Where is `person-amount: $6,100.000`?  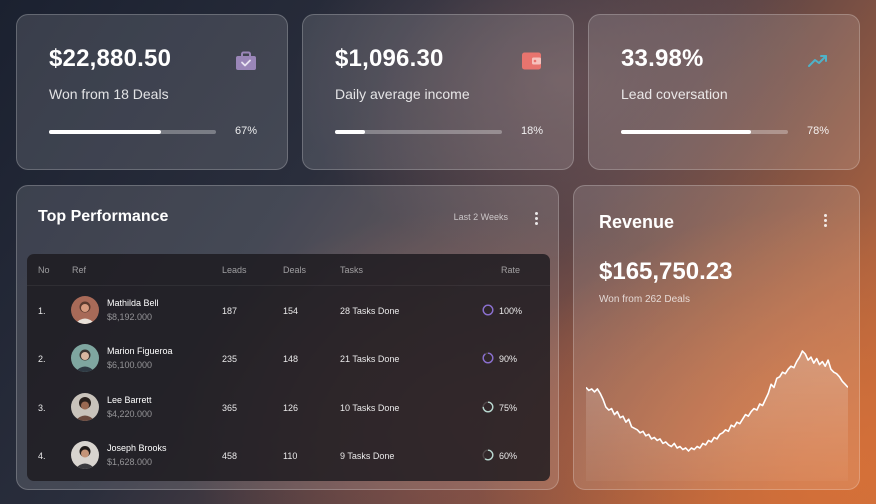
person-amount: $6,100.000 is located at coordinates (130, 365).